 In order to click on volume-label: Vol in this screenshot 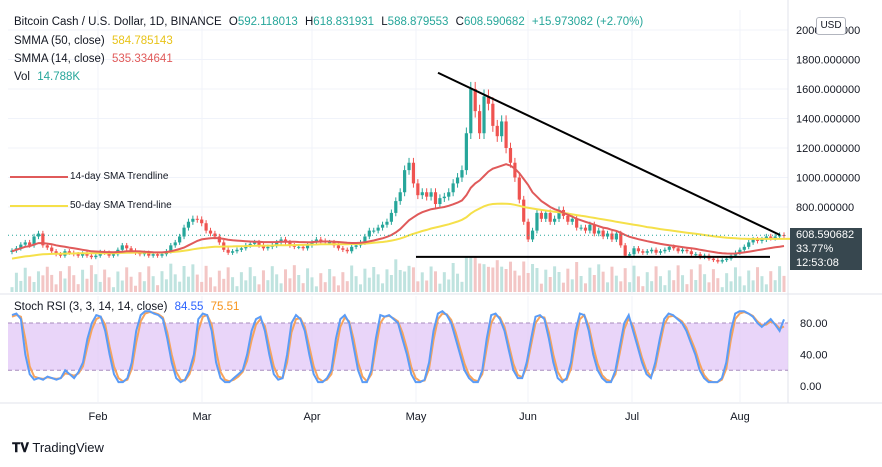, I will do `click(22, 77)`.